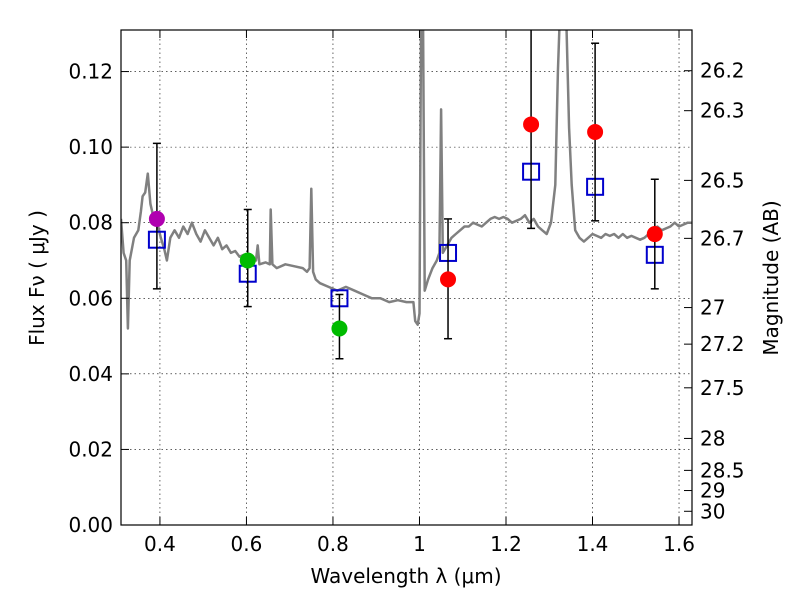 Image resolution: width=800 pixels, height=600 pixels. What do you see at coordinates (679, 544) in the screenshot?
I see `x-tick-label: 1.6` at bounding box center [679, 544].